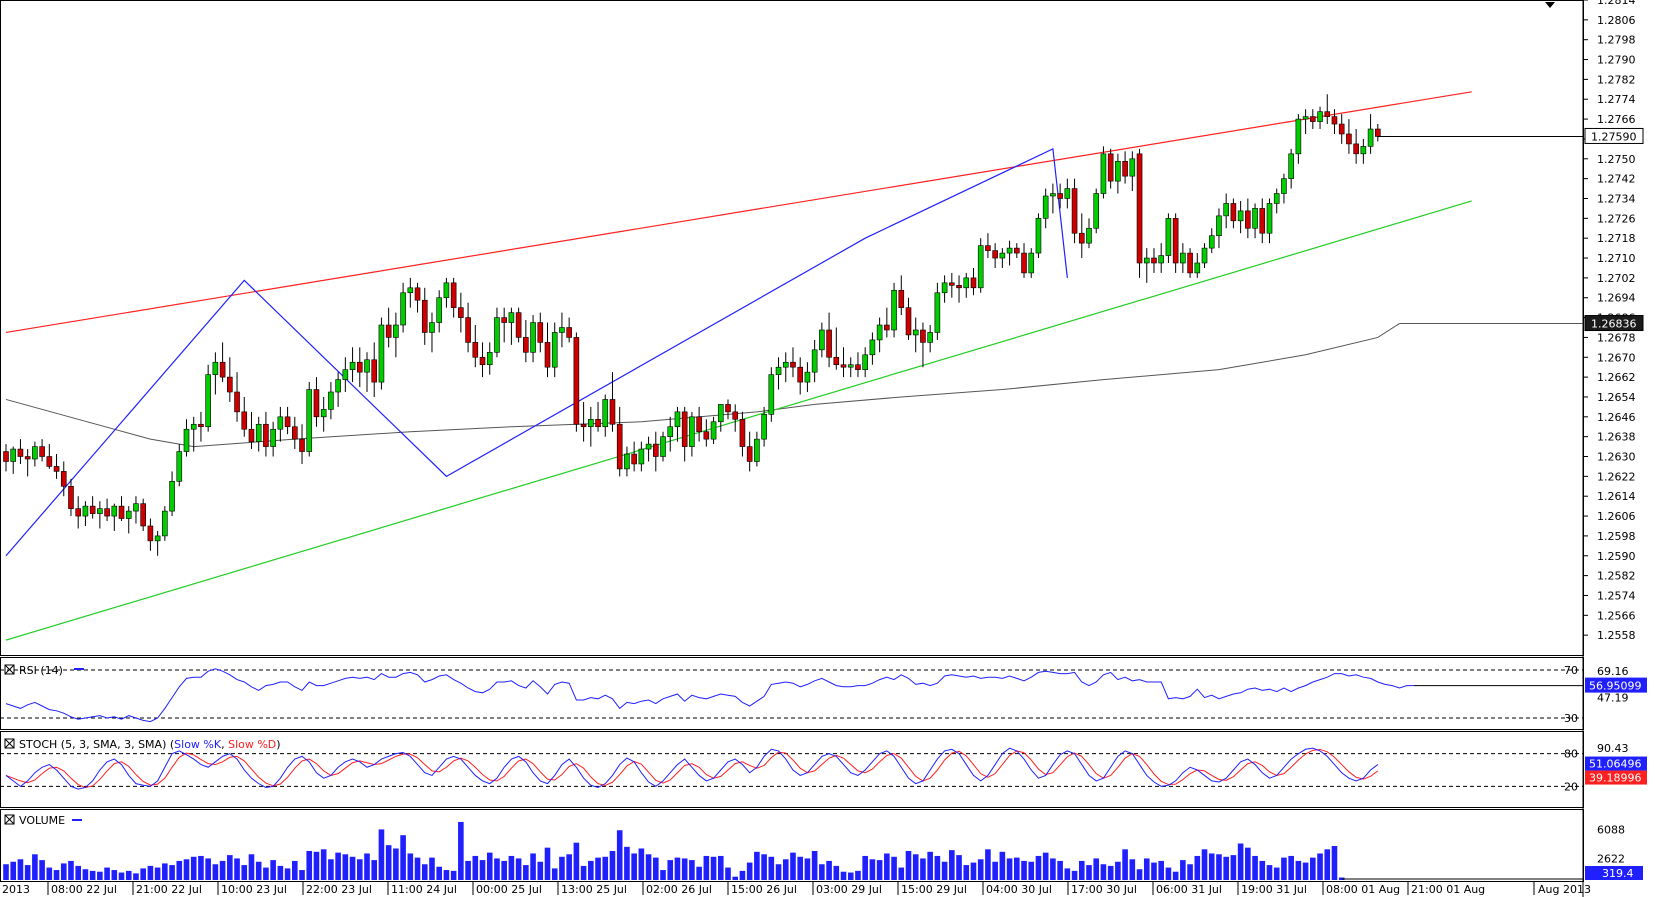 The image size is (1655, 897). Describe the element at coordinates (9, 743) in the screenshot. I see `stoch-toggle-icon` at that location.